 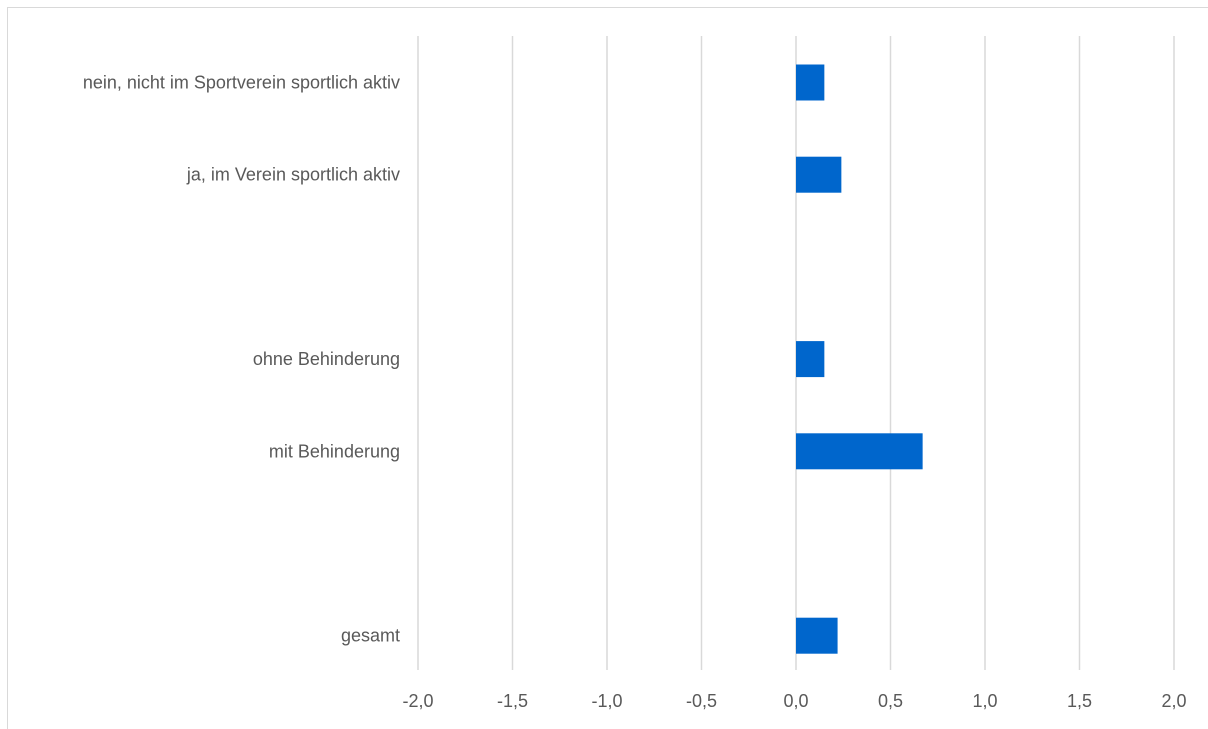 I want to click on bars, so click(x=859, y=359).